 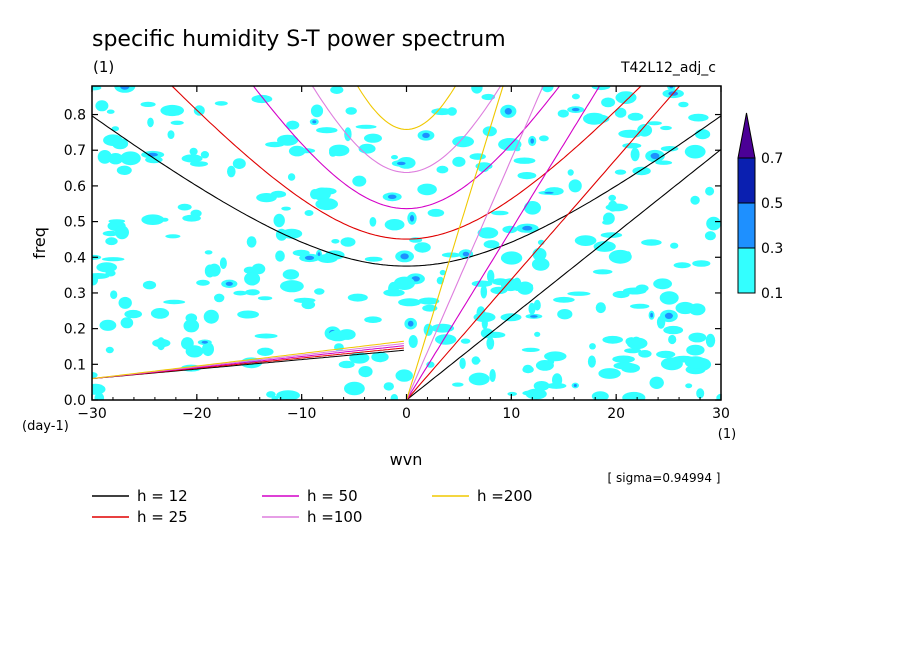 What do you see at coordinates (248, 360) in the screenshot?
I see `dispersion-curve-low` at bounding box center [248, 360].